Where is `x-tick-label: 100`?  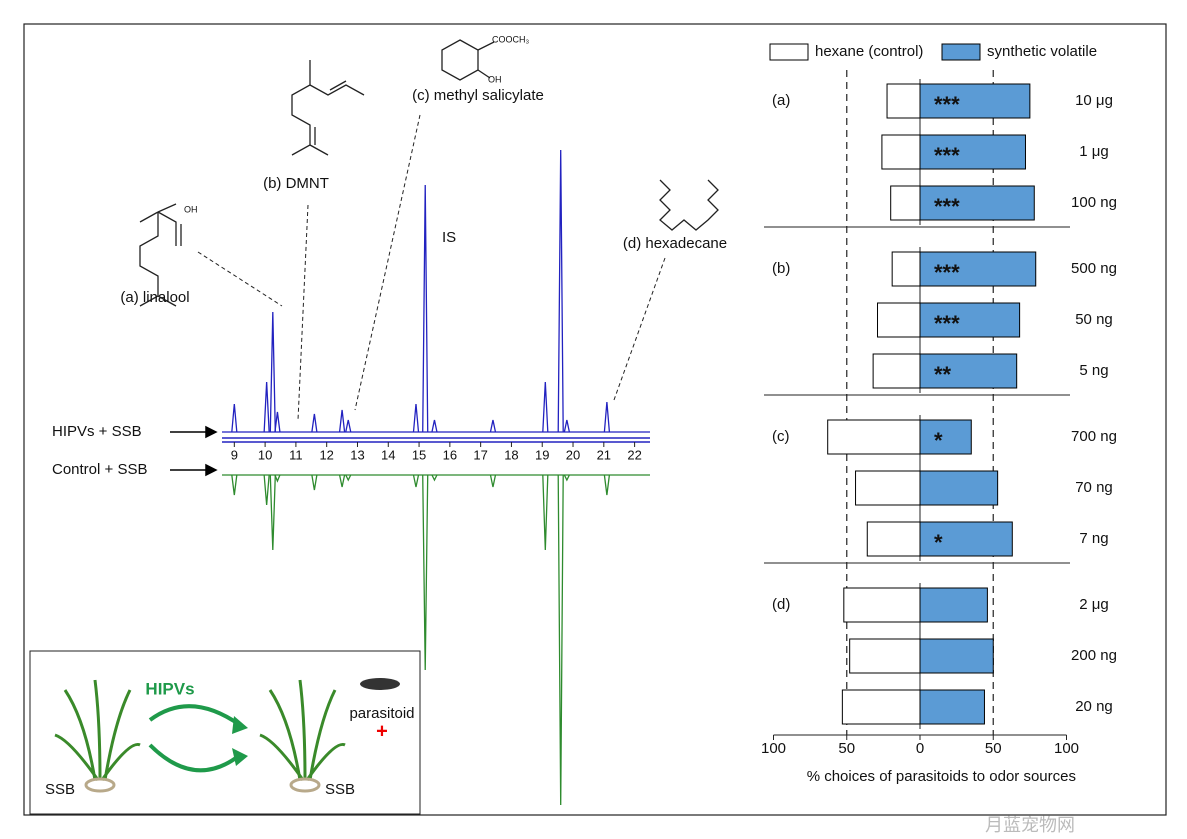 x-tick-label: 100 is located at coordinates (1066, 748).